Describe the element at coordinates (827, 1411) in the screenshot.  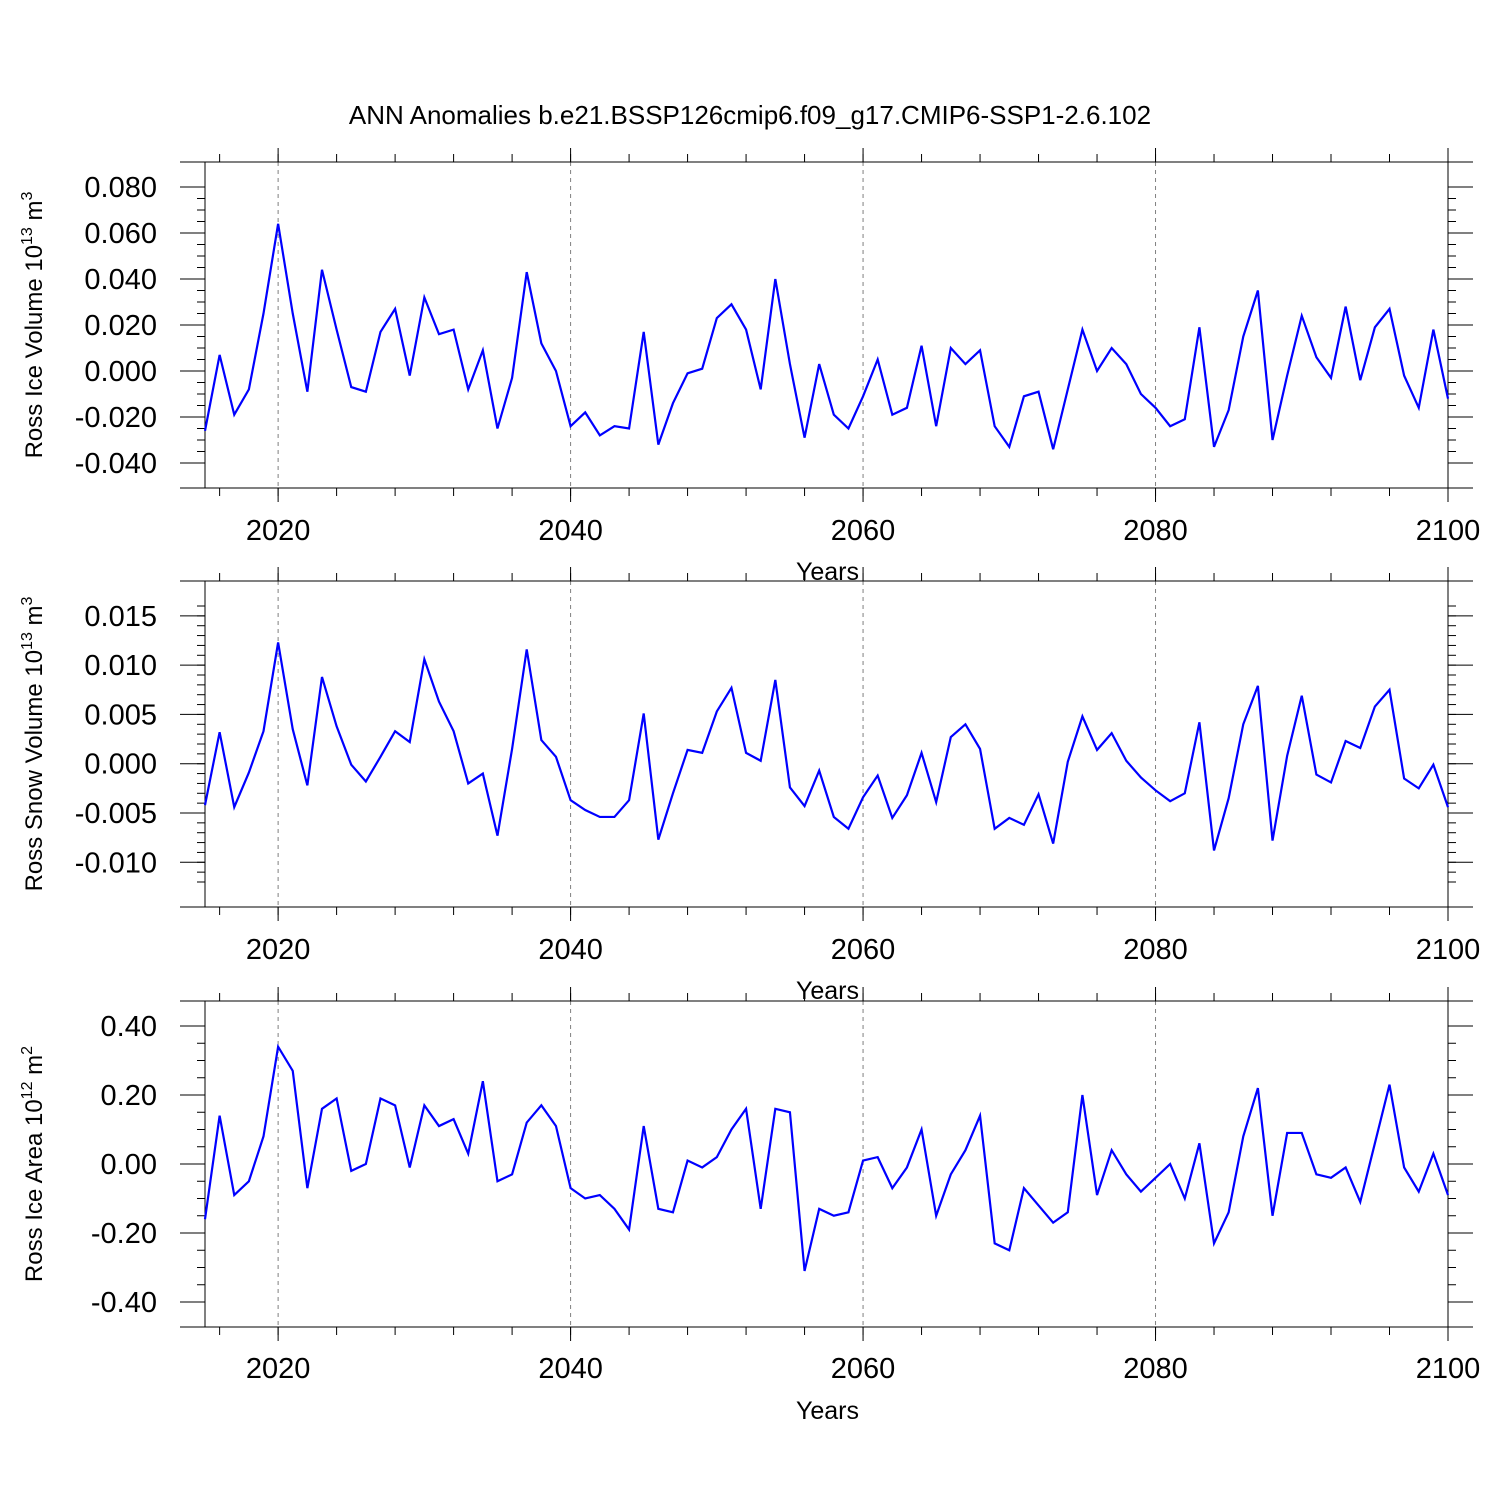
I see `ross-ice-area-x-axis-label: Years` at that location.